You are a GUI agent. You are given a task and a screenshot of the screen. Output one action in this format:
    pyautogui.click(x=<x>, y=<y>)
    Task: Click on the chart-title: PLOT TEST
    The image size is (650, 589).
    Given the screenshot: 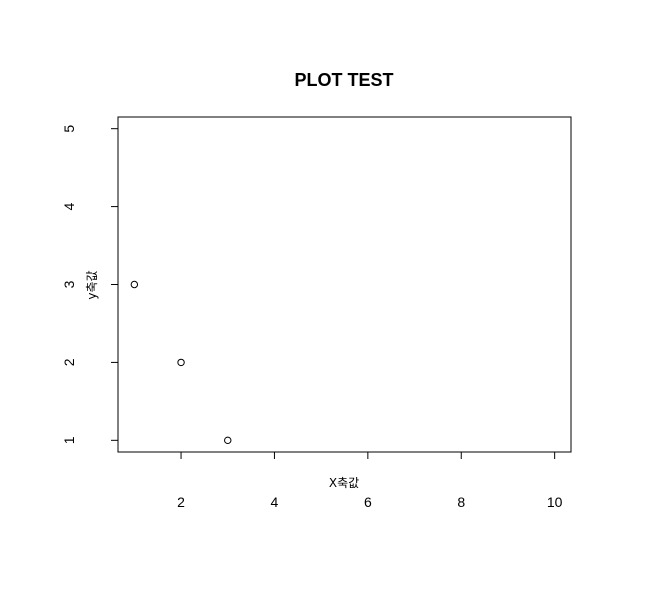 What is the action you would take?
    pyautogui.click(x=344, y=80)
    